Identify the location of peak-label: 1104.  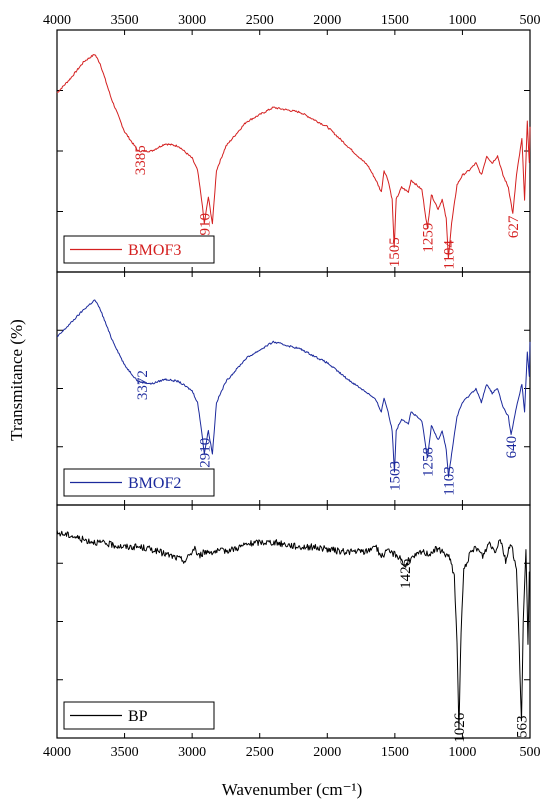
(449, 255).